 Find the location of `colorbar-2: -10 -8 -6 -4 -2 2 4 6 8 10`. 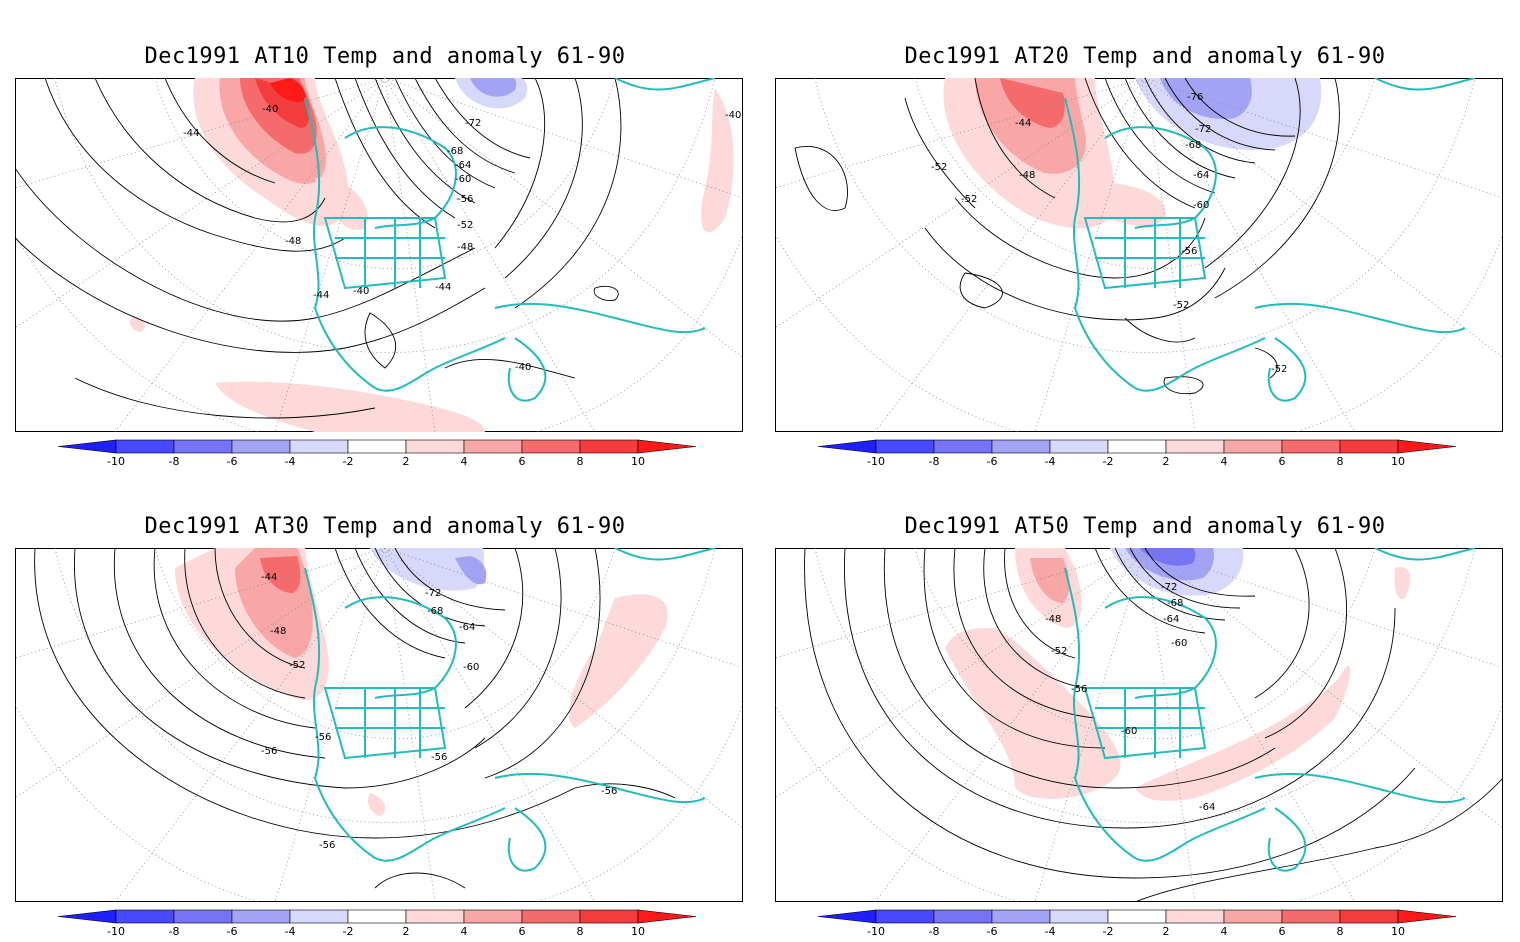

colorbar-2: -10 -8 -6 -4 -2 2 4 6 8 10 is located at coordinates (1137, 453).